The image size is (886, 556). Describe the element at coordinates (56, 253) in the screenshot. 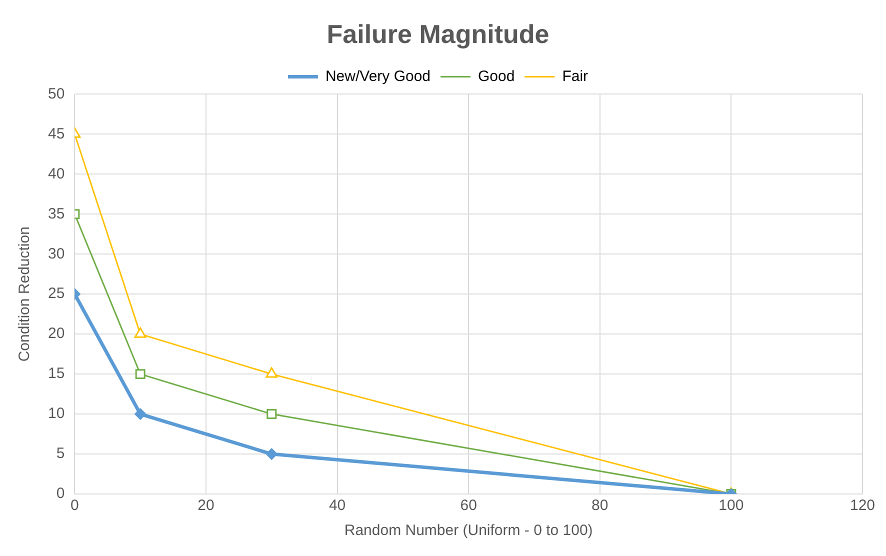

I see `y-tick-label: 30` at that location.